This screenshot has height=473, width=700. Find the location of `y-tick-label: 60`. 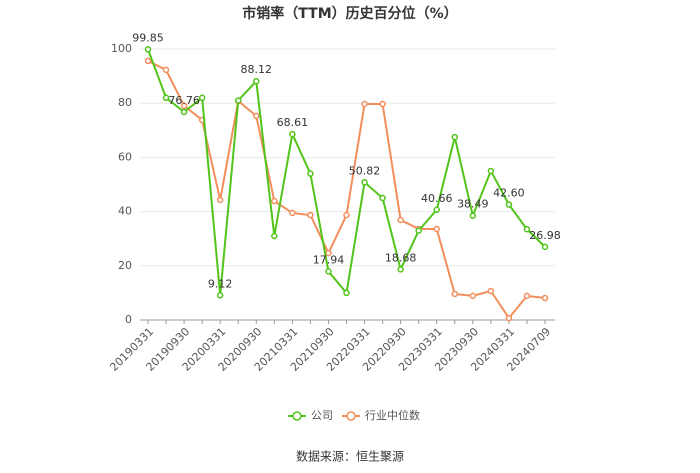

y-tick-label: 60 is located at coordinates (125, 156).